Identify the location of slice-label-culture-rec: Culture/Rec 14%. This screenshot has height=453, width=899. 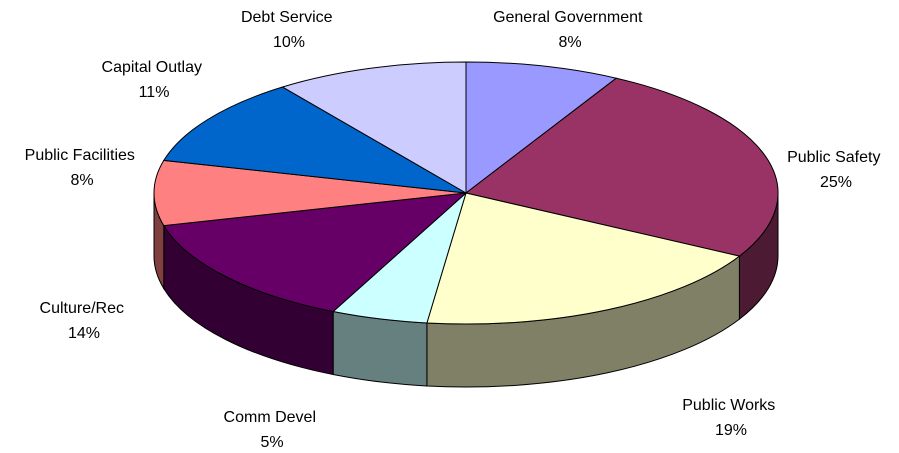
(84, 321).